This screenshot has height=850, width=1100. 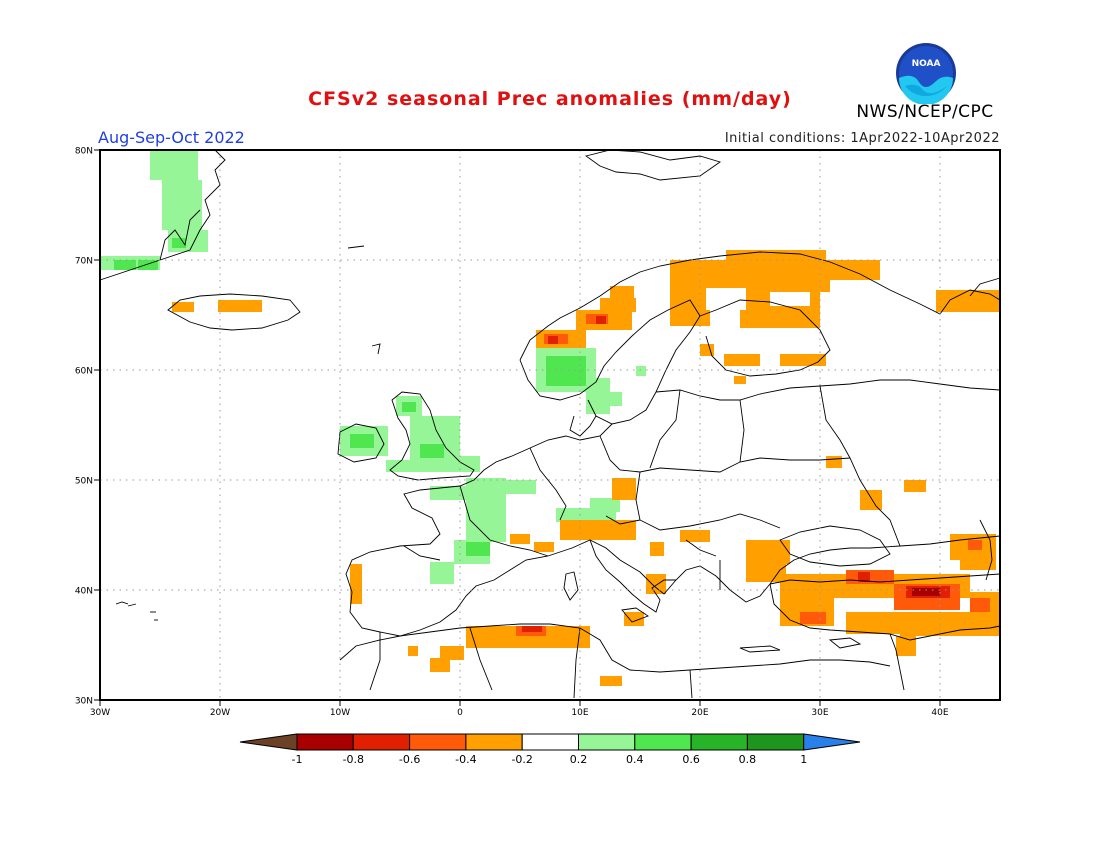 What do you see at coordinates (340, 713) in the screenshot?
I see `lon-label: 10W` at bounding box center [340, 713].